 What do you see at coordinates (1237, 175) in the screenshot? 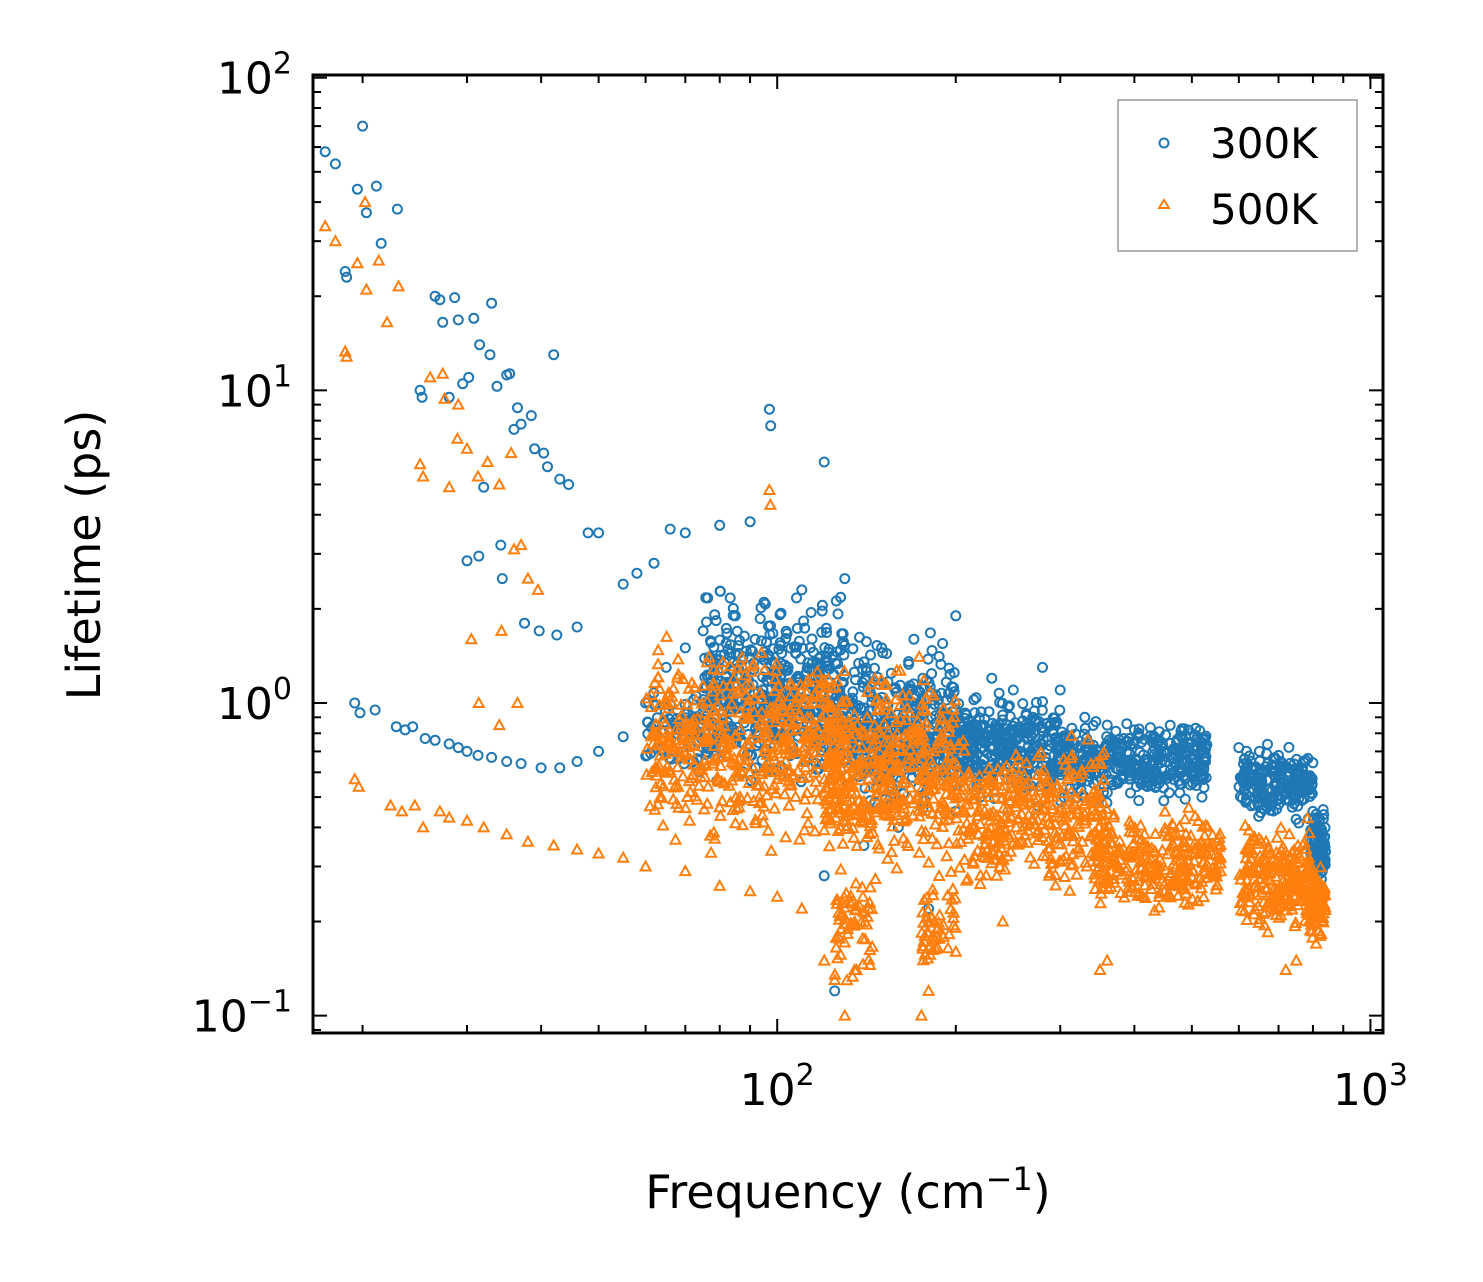
I see `legend-box` at bounding box center [1237, 175].